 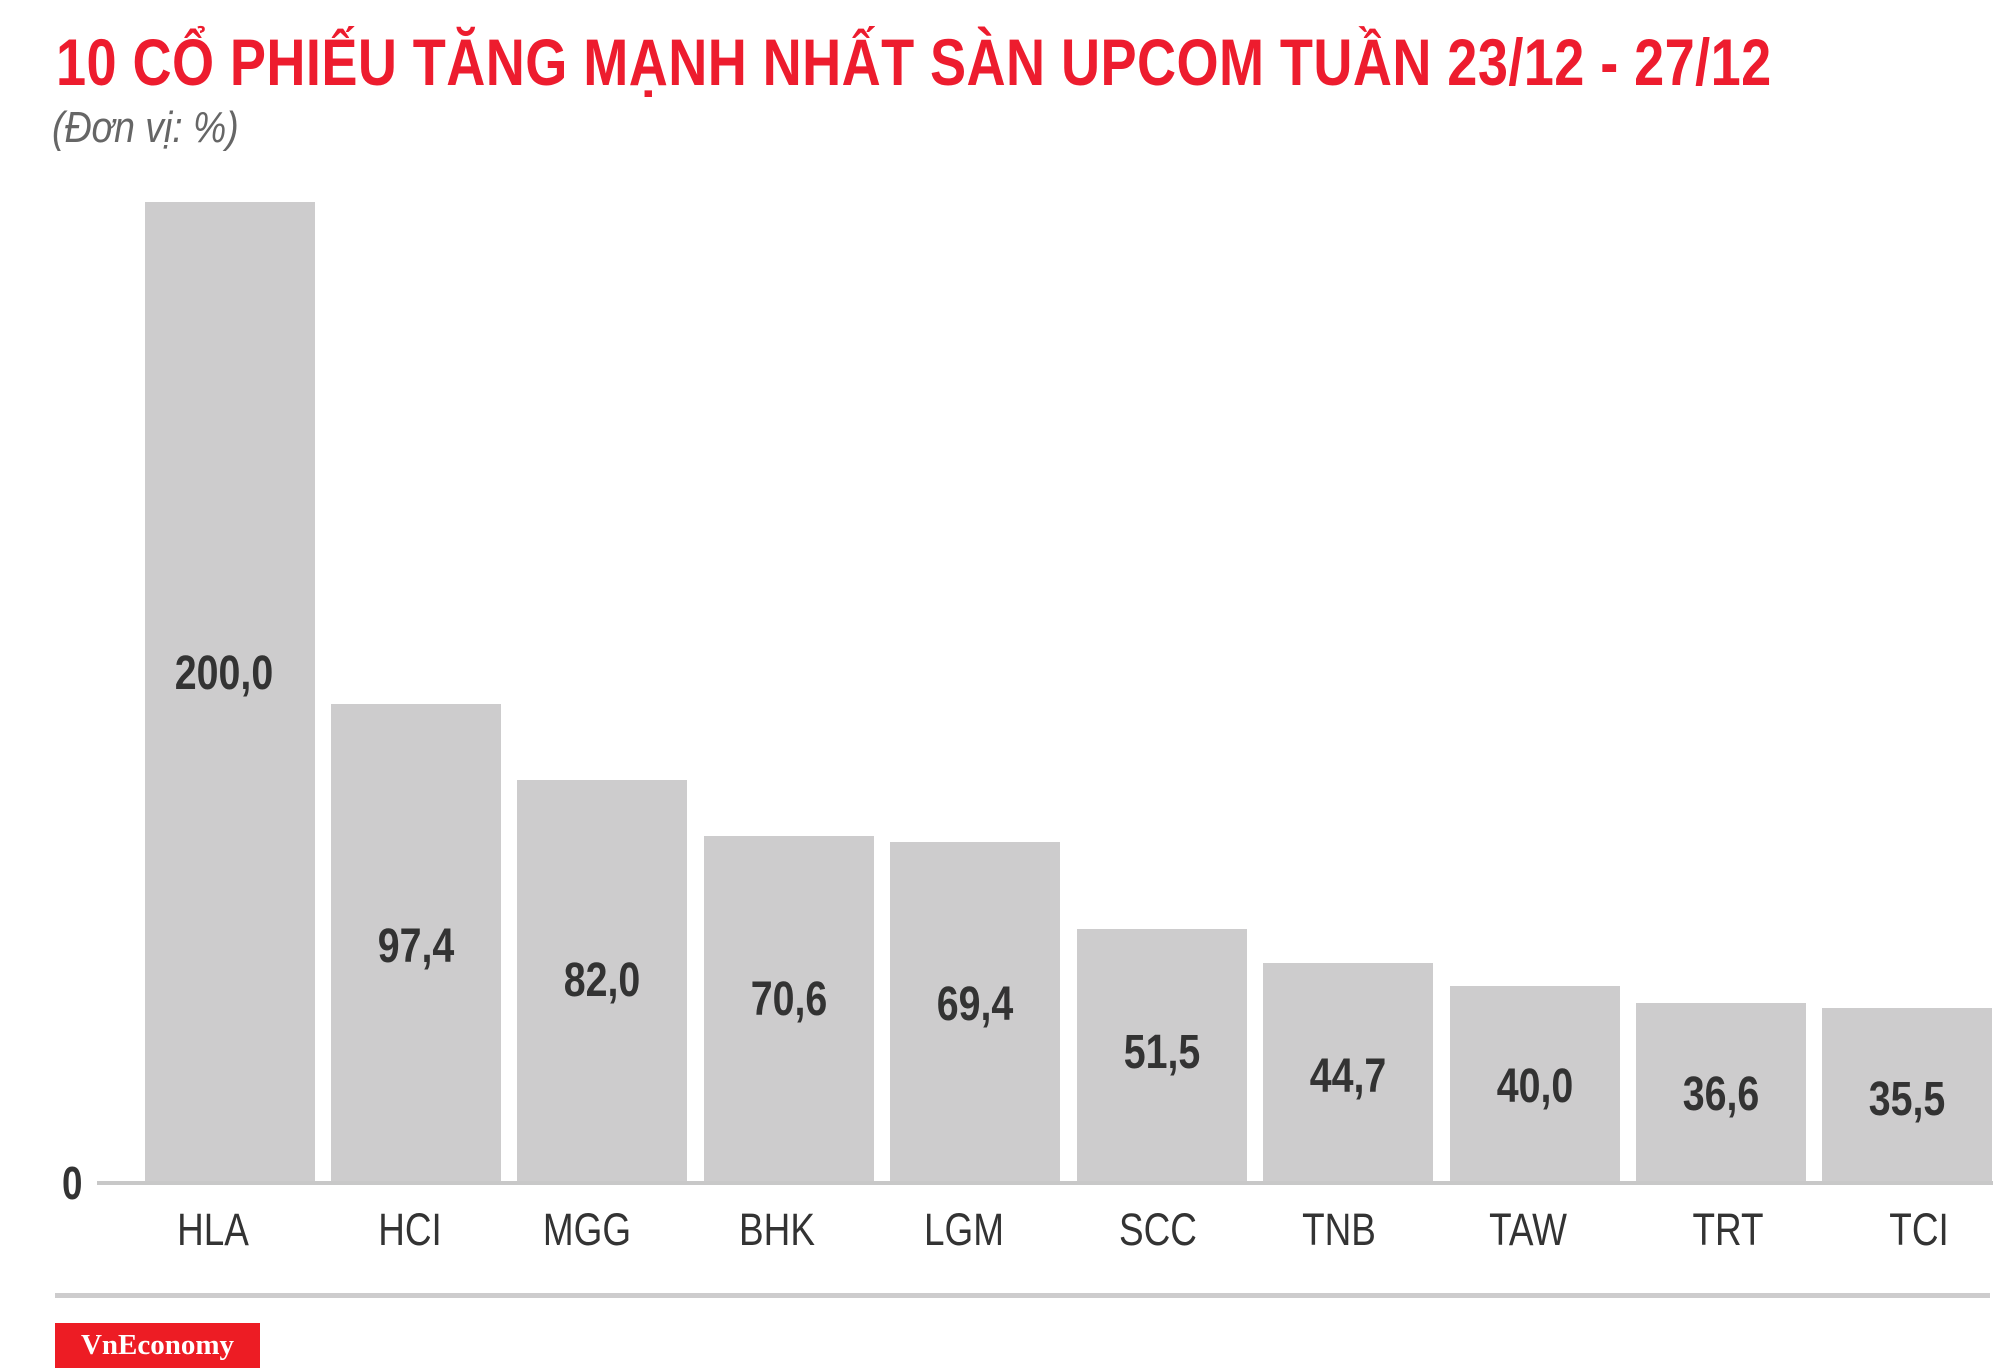 What do you see at coordinates (1919, 1229) in the screenshot?
I see `category-label: TCI` at bounding box center [1919, 1229].